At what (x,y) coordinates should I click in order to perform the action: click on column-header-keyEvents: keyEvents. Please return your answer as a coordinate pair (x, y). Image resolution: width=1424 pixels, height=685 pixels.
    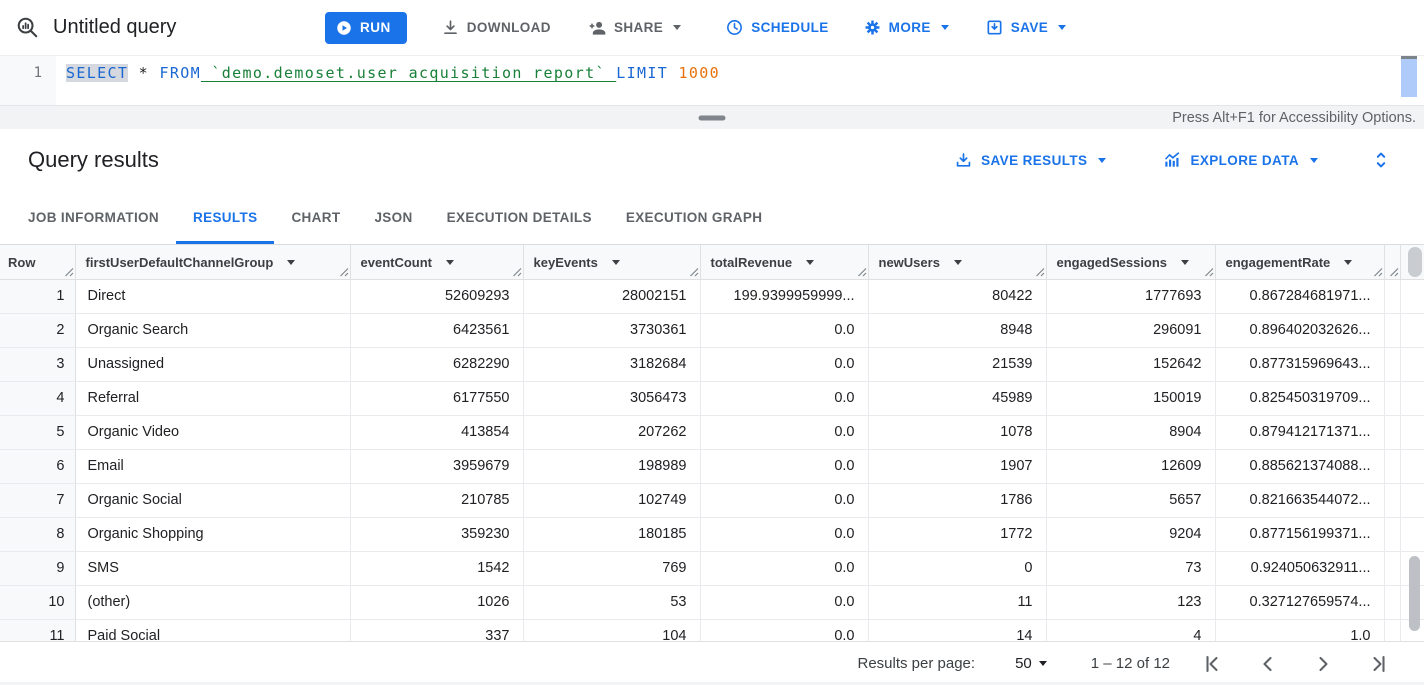
    Looking at the image, I should click on (612, 262).